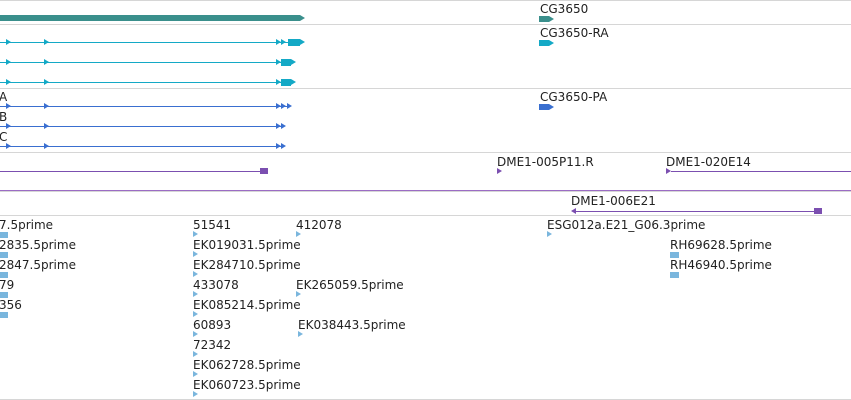  What do you see at coordinates (130, 171) in the screenshot?
I see `clone-feature-line` at bounding box center [130, 171].